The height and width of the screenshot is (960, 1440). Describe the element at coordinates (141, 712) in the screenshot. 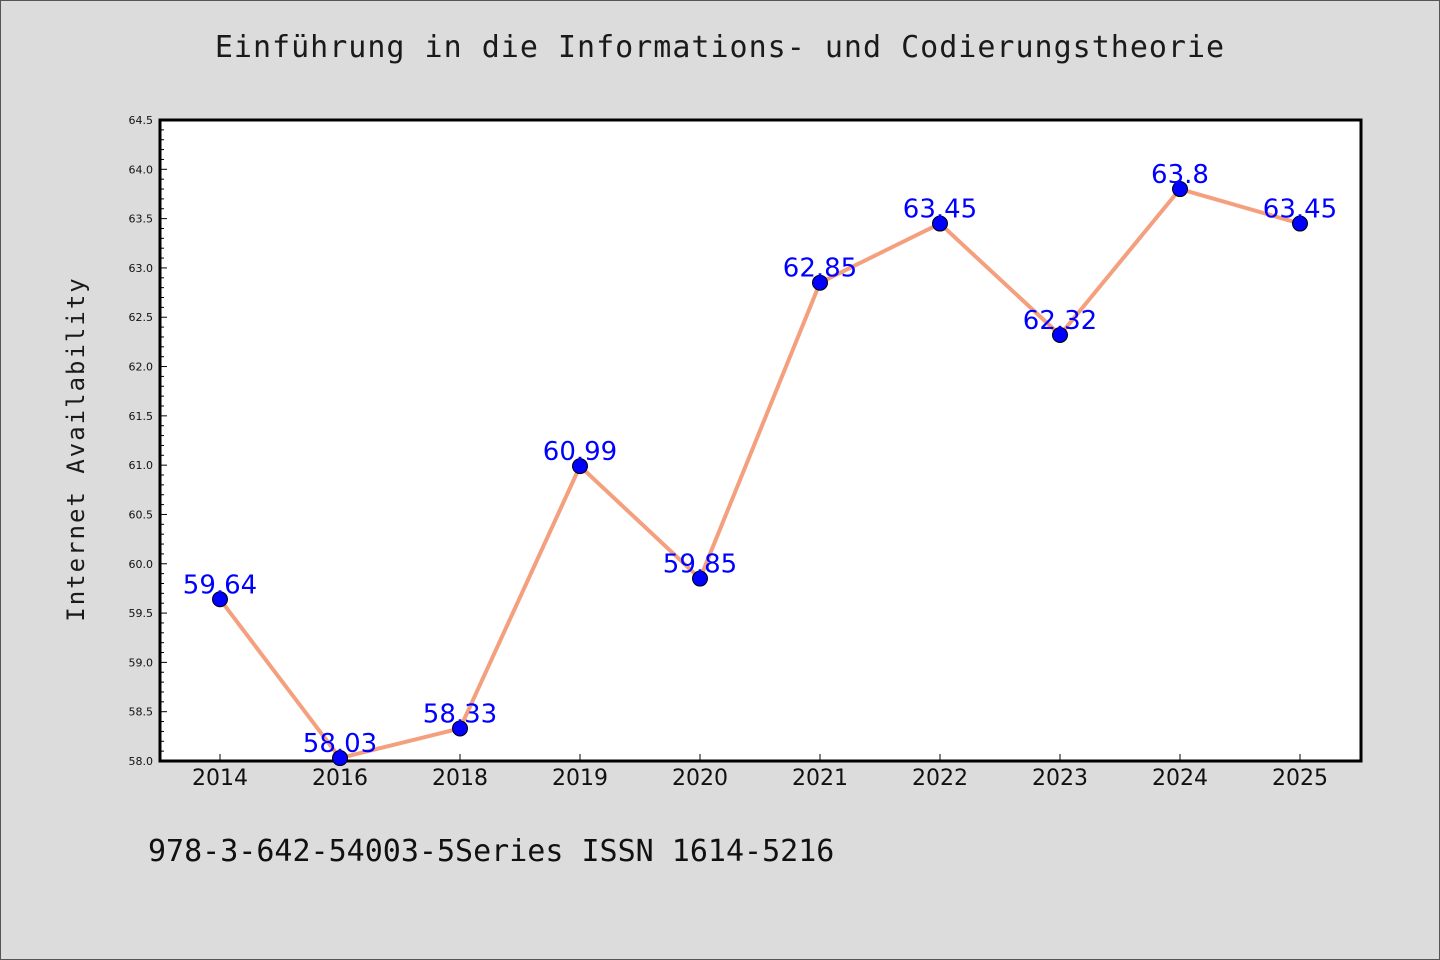

I see `y-tick-label: 58.5` at that location.